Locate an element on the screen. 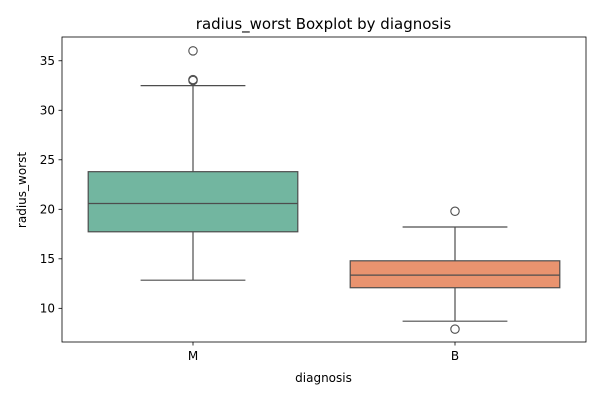 This screenshot has height=400, width=600. y-tick-label: 10 is located at coordinates (47, 308).